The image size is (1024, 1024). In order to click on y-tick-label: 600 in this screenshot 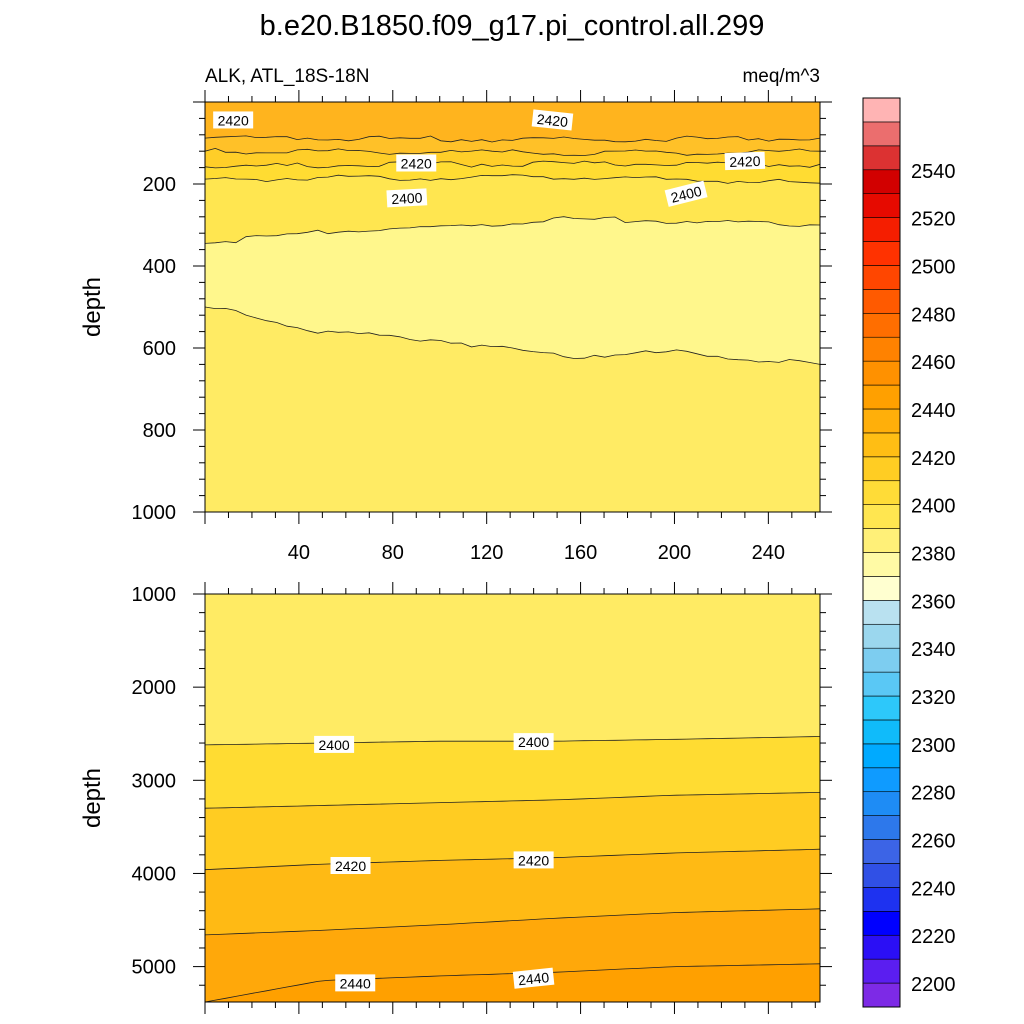, I will do `click(159, 349)`.